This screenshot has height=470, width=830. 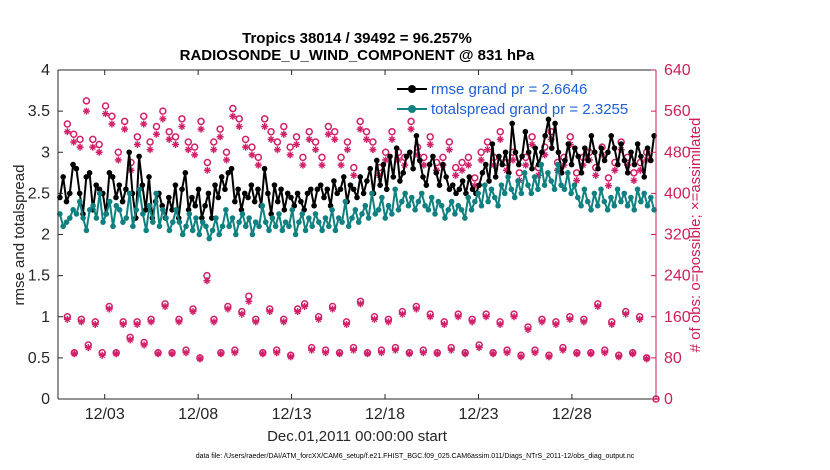 I want to click on totalspread-line, so click(x=357, y=201).